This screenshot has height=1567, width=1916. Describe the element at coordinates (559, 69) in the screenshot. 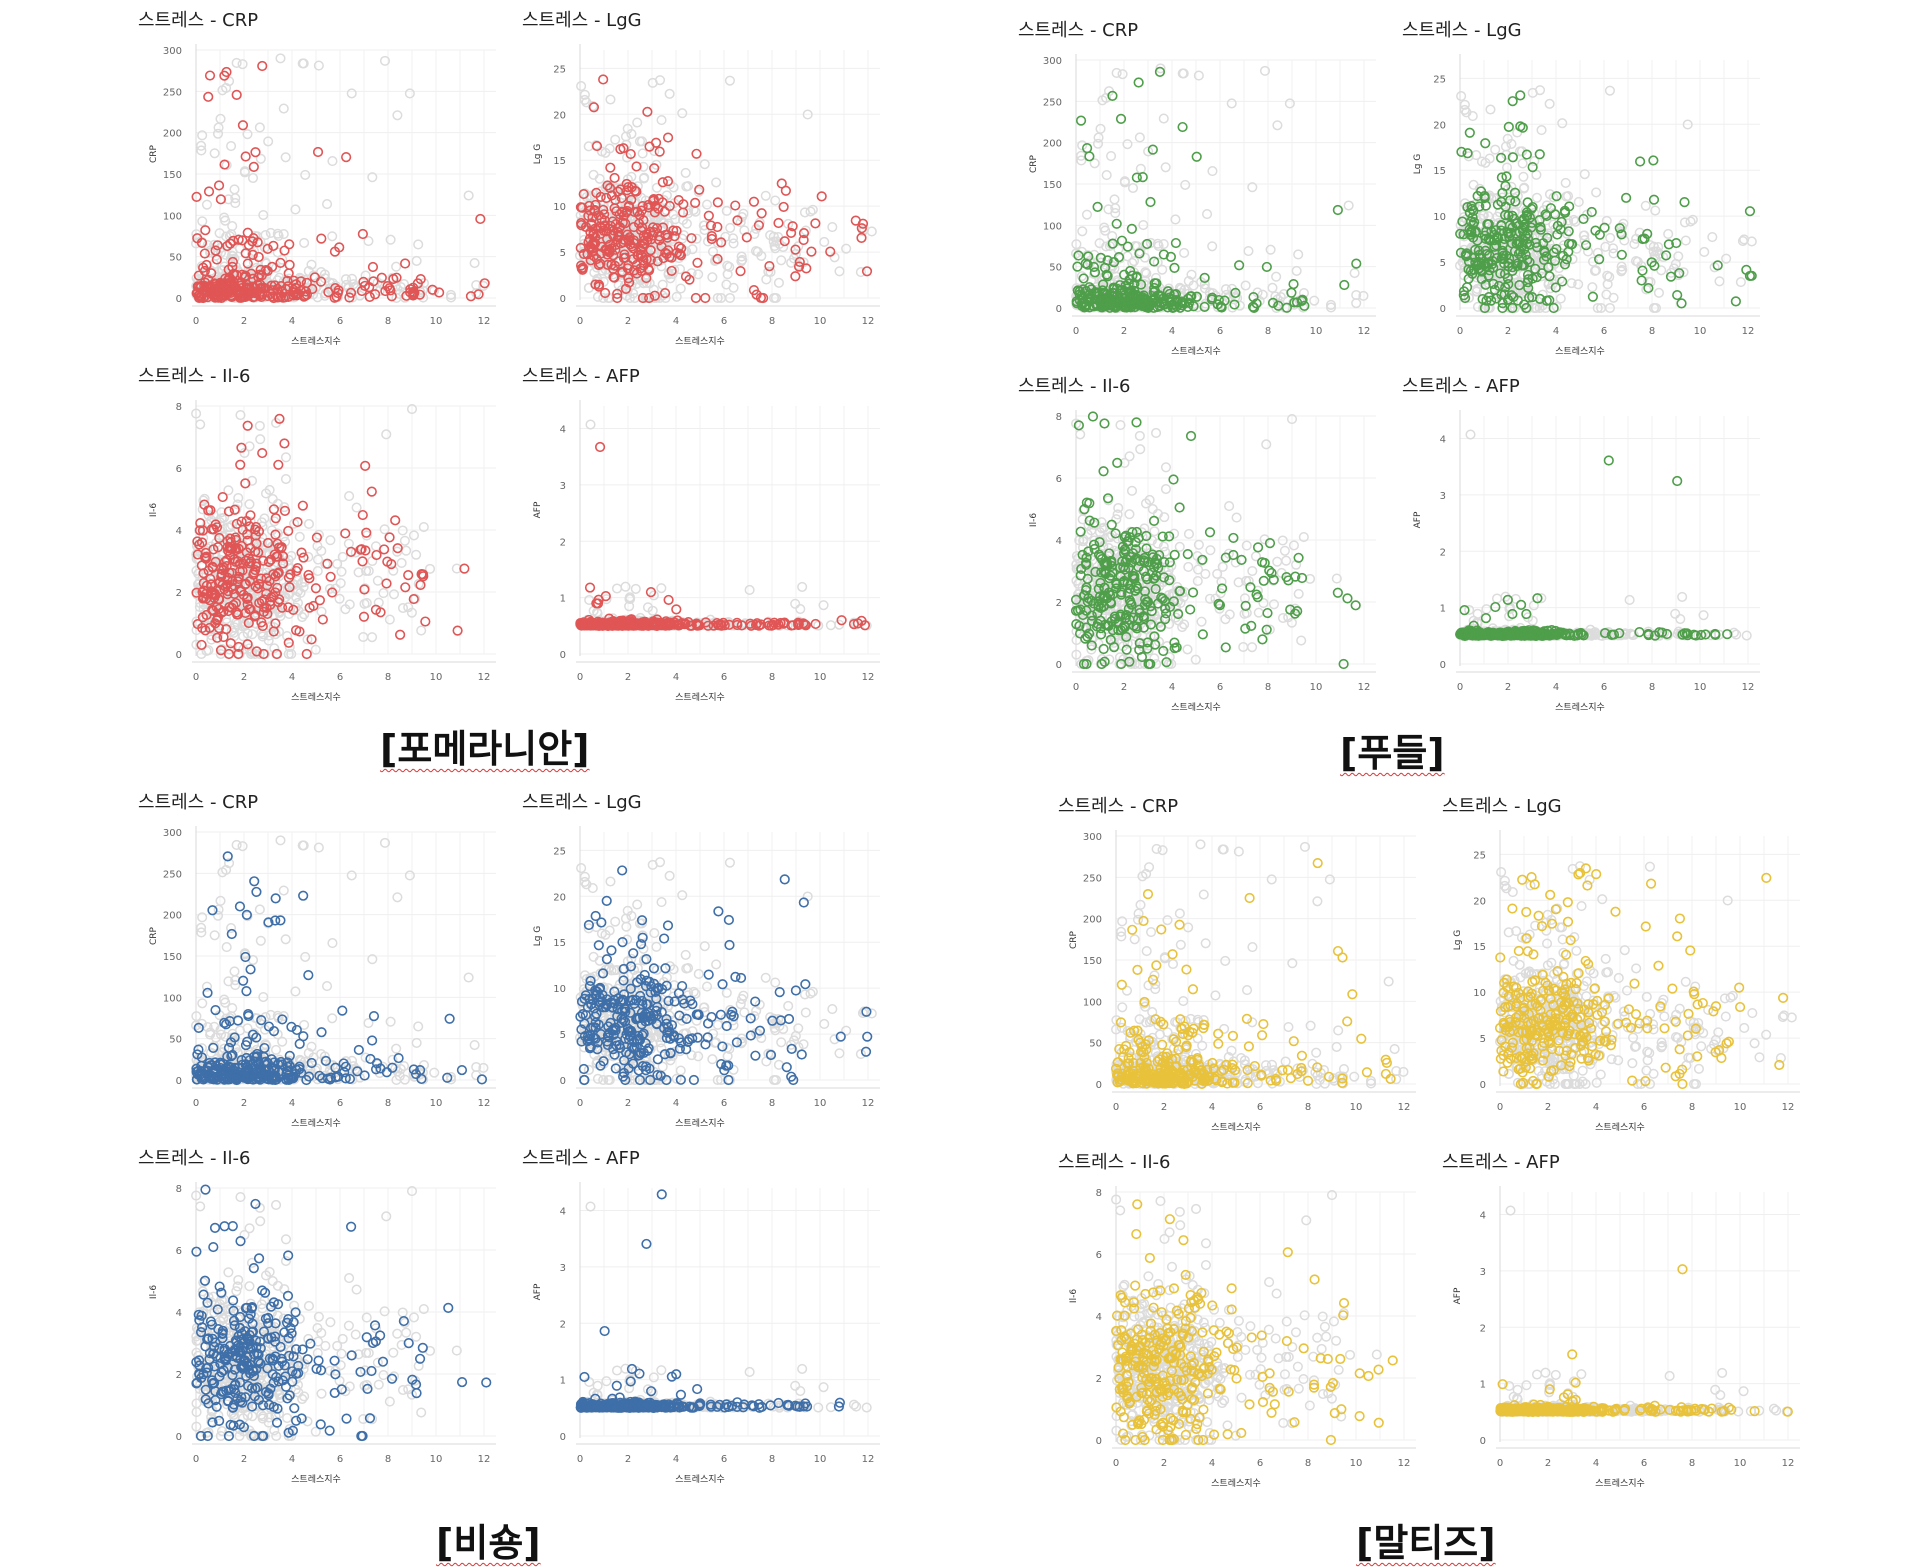

I see `y-tick-label: 25` at that location.